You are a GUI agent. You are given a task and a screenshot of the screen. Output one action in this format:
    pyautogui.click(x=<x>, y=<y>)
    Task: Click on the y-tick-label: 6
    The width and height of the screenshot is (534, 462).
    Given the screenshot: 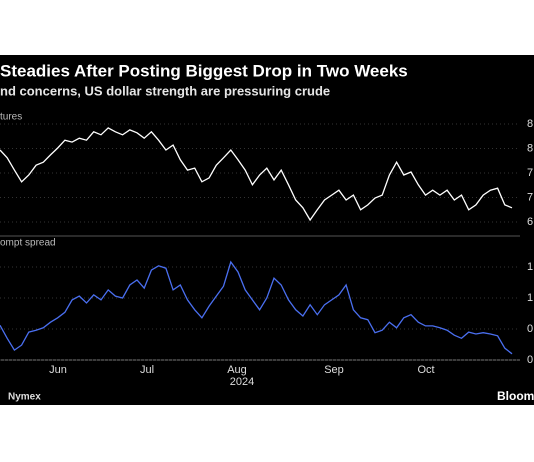 What is the action you would take?
    pyautogui.click(x=530, y=222)
    